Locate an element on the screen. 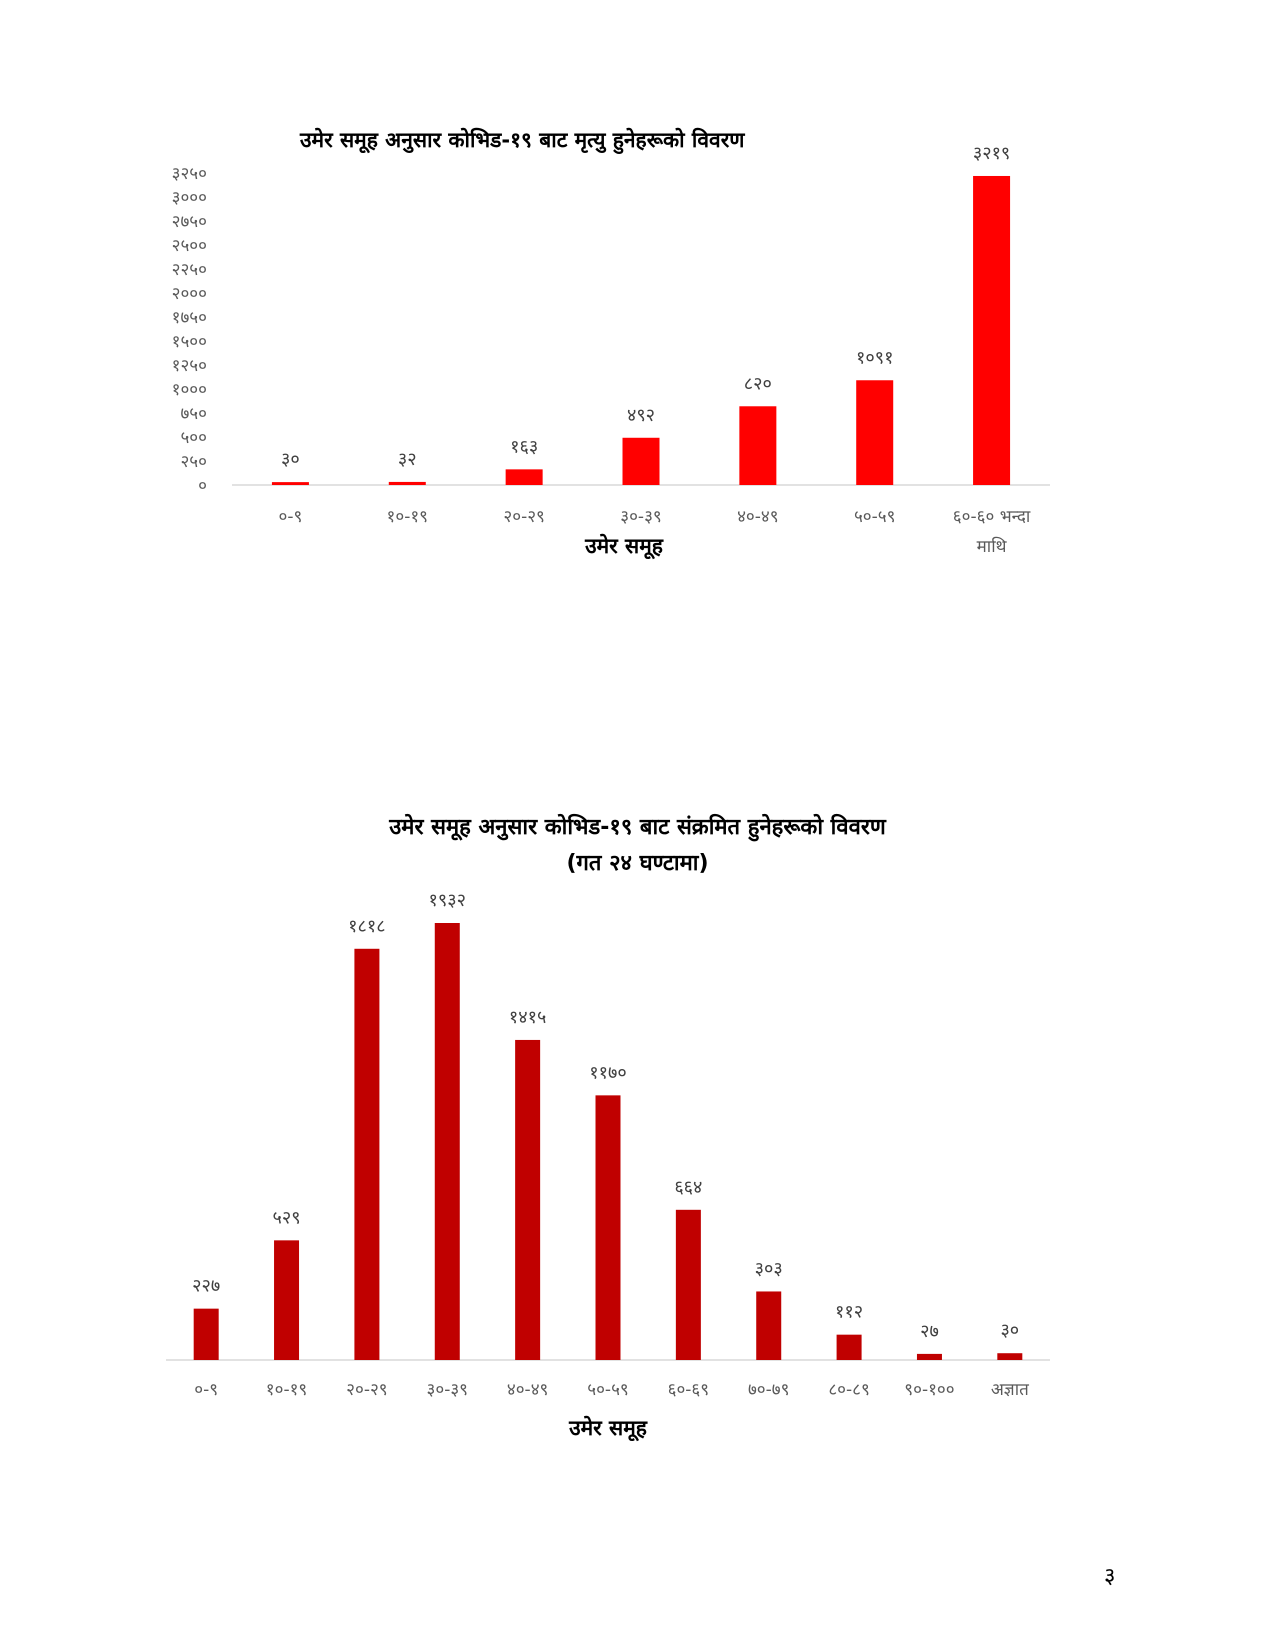  death-data-label: ३२ is located at coordinates (407, 459).